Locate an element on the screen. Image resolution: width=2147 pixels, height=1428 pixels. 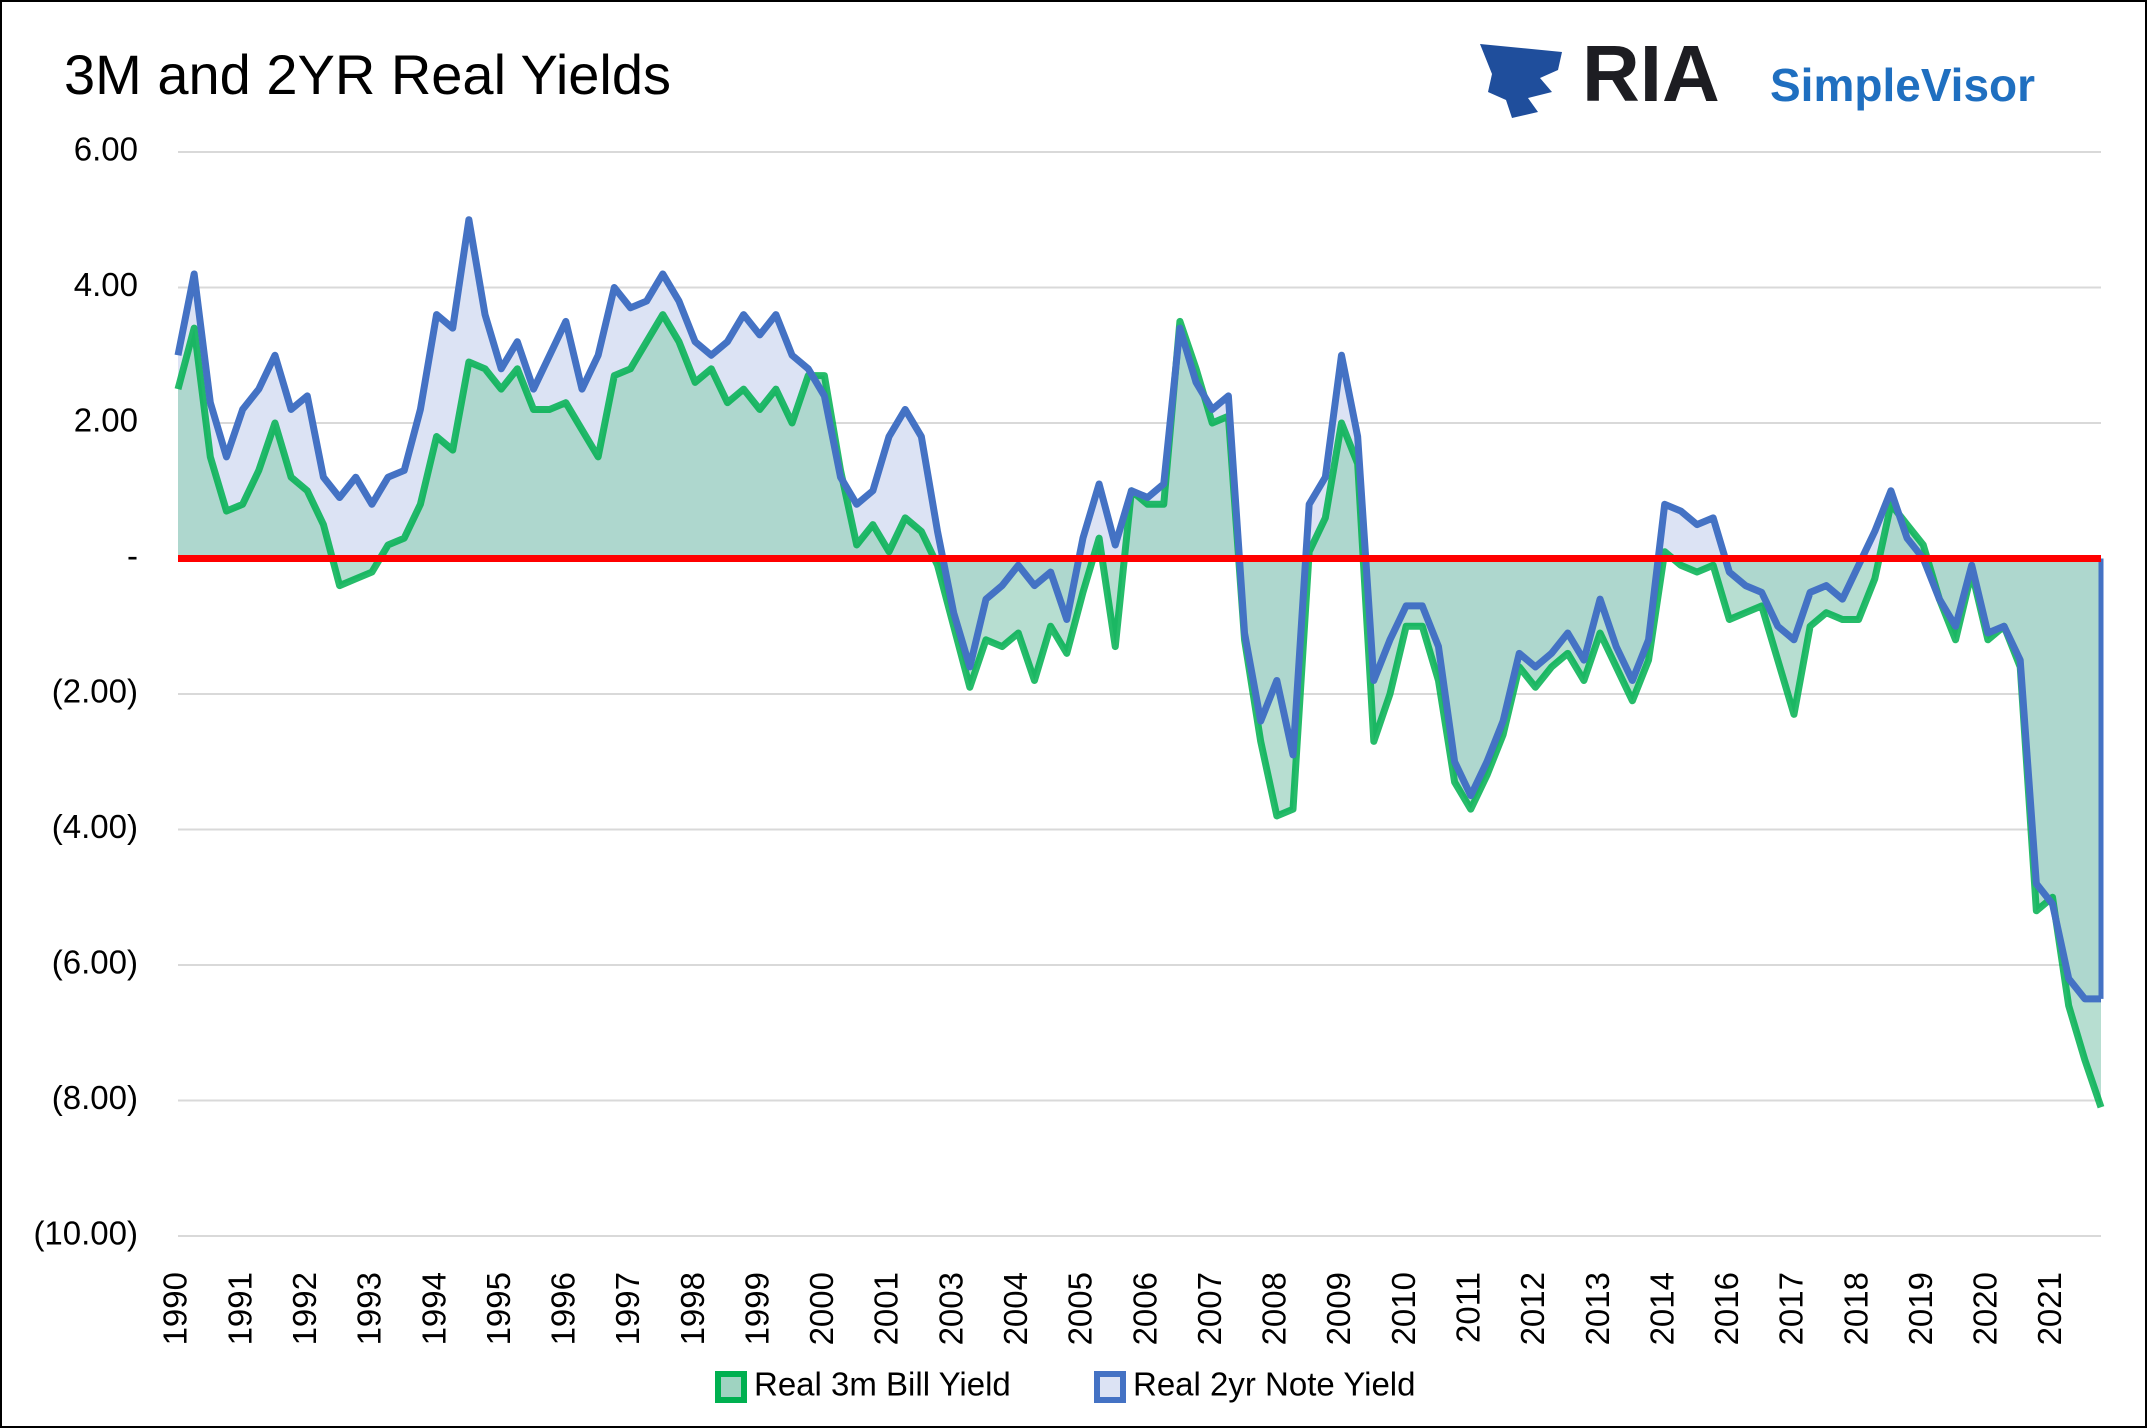
x-tick-label: 1997 is located at coordinates (627, 1308).